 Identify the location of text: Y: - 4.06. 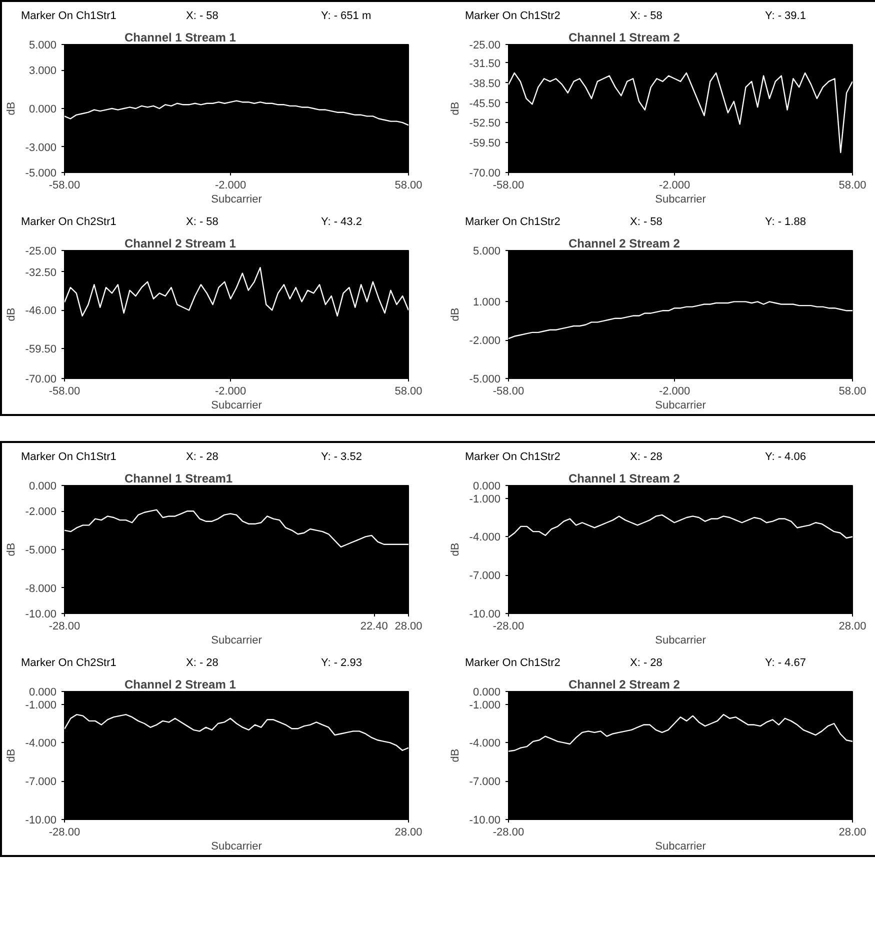
(786, 457).